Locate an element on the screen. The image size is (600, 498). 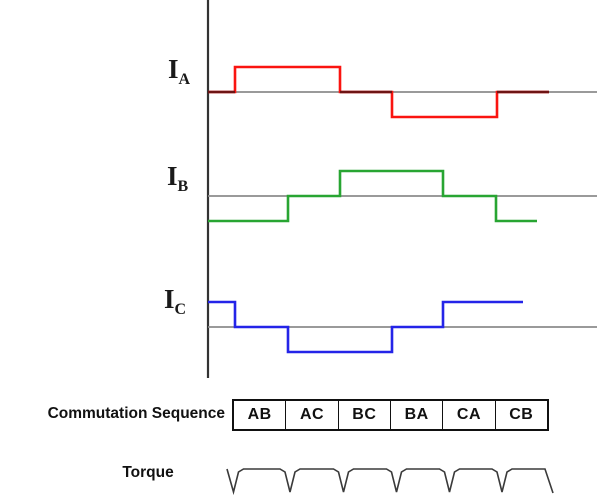
phase-label-subscript: B is located at coordinates (183, 186).